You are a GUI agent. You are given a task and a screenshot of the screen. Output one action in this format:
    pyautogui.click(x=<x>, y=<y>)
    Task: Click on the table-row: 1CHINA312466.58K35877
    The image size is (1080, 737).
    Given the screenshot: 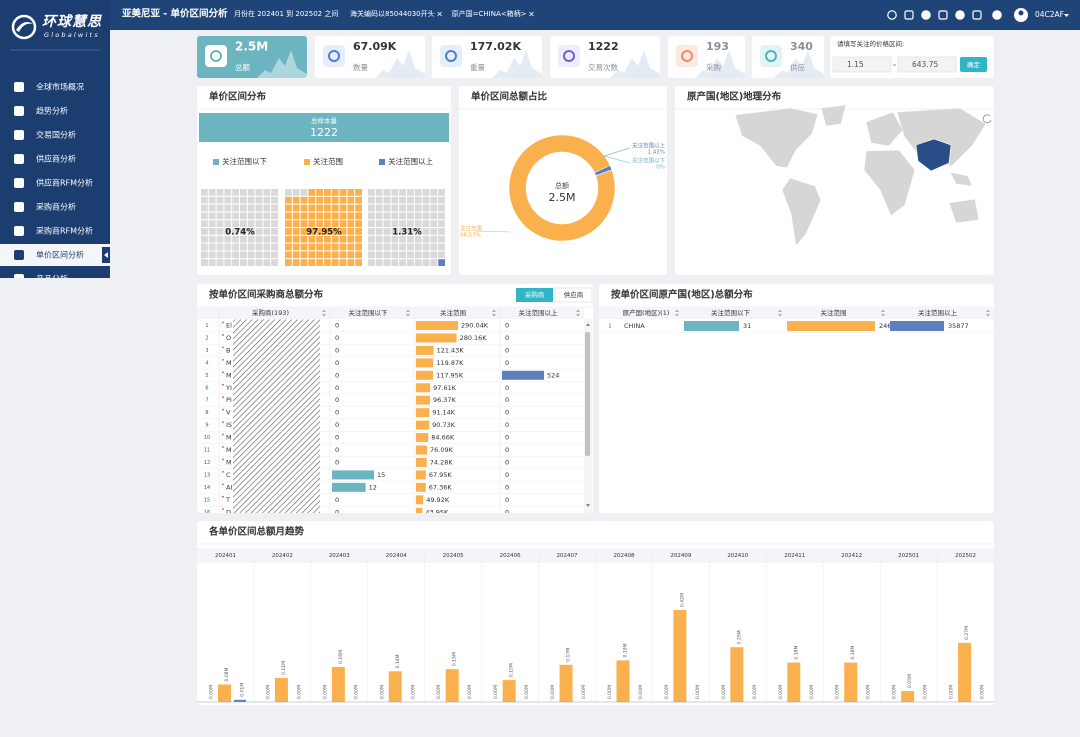 What is the action you would take?
    pyautogui.click(x=796, y=327)
    